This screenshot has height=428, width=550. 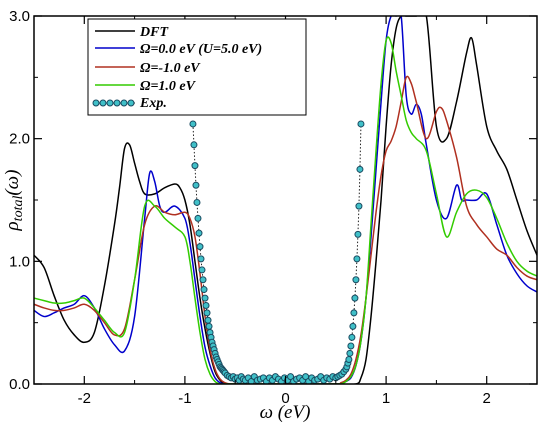 I want to click on y-axis-title-main: ρ, so click(x=12, y=226).